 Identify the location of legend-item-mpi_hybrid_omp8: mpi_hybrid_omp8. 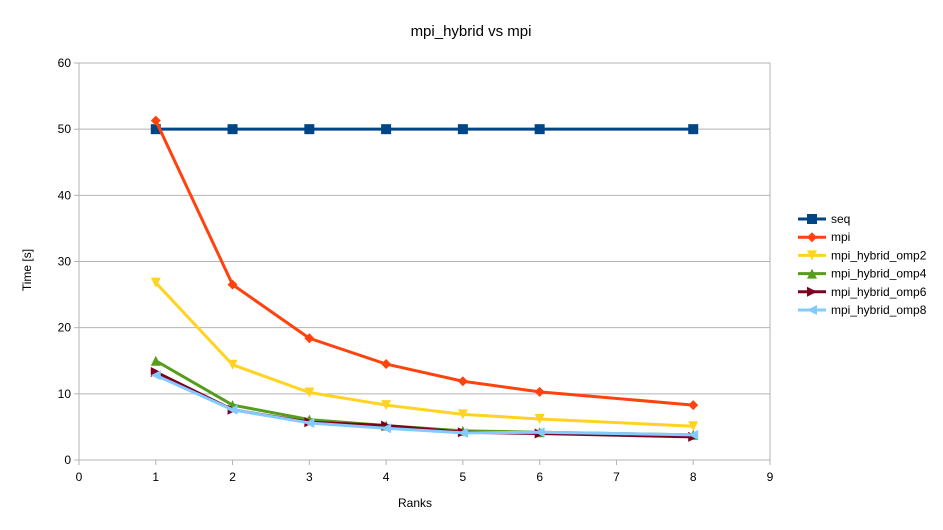
(862, 310).